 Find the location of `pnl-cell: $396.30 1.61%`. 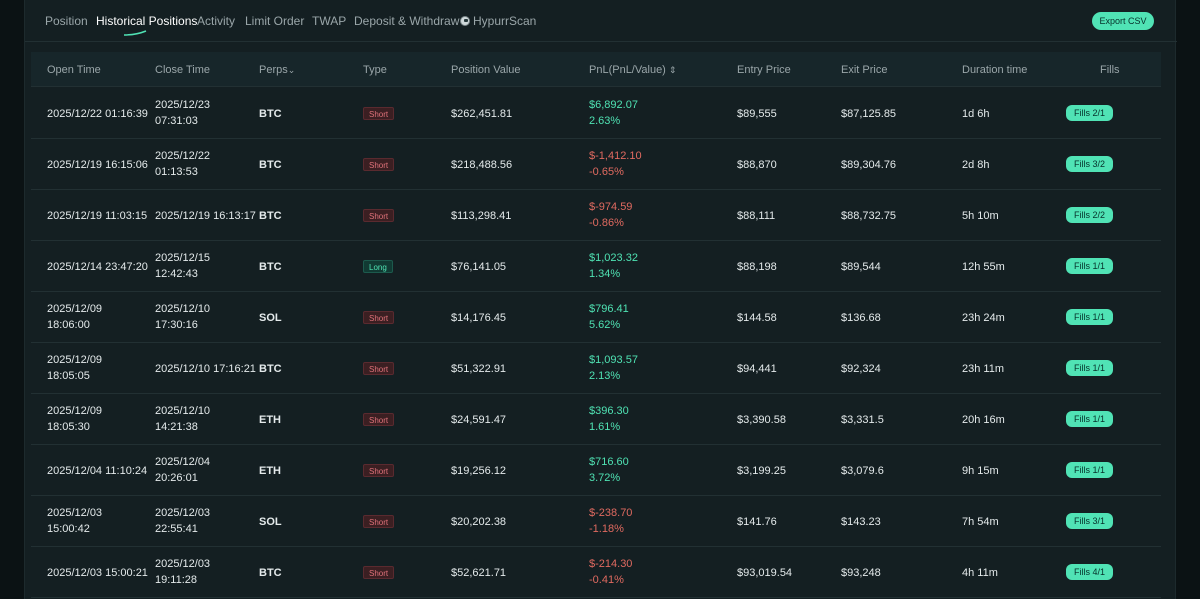

pnl-cell: $396.30 1.61% is located at coordinates (609, 419).